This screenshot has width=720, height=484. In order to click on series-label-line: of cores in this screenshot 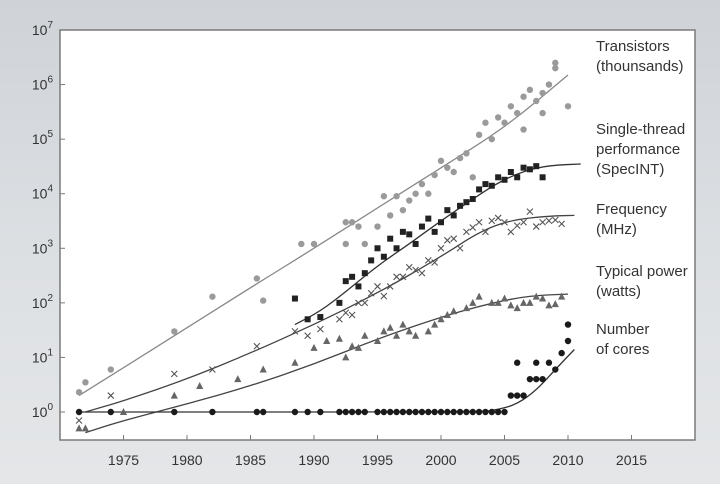, I will do `click(622, 349)`.